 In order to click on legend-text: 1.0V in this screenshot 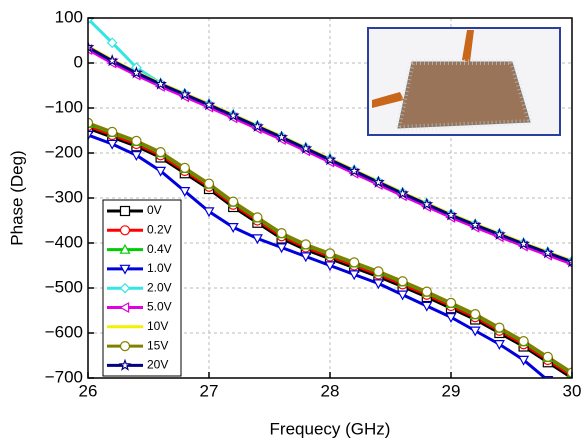, I will do `click(159, 268)`.